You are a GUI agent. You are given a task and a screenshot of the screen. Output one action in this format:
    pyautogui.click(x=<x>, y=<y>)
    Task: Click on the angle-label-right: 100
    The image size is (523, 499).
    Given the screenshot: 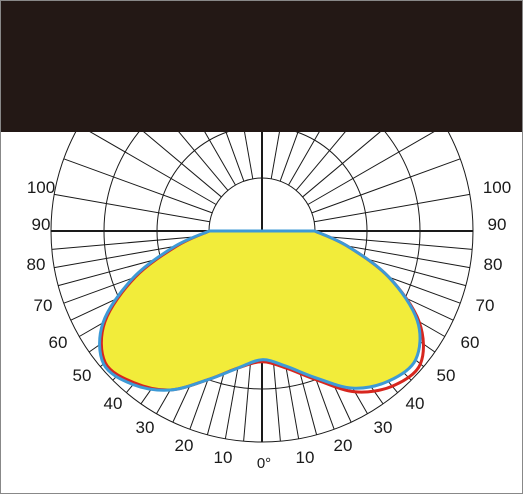 What is the action you would take?
    pyautogui.click(x=497, y=187)
    